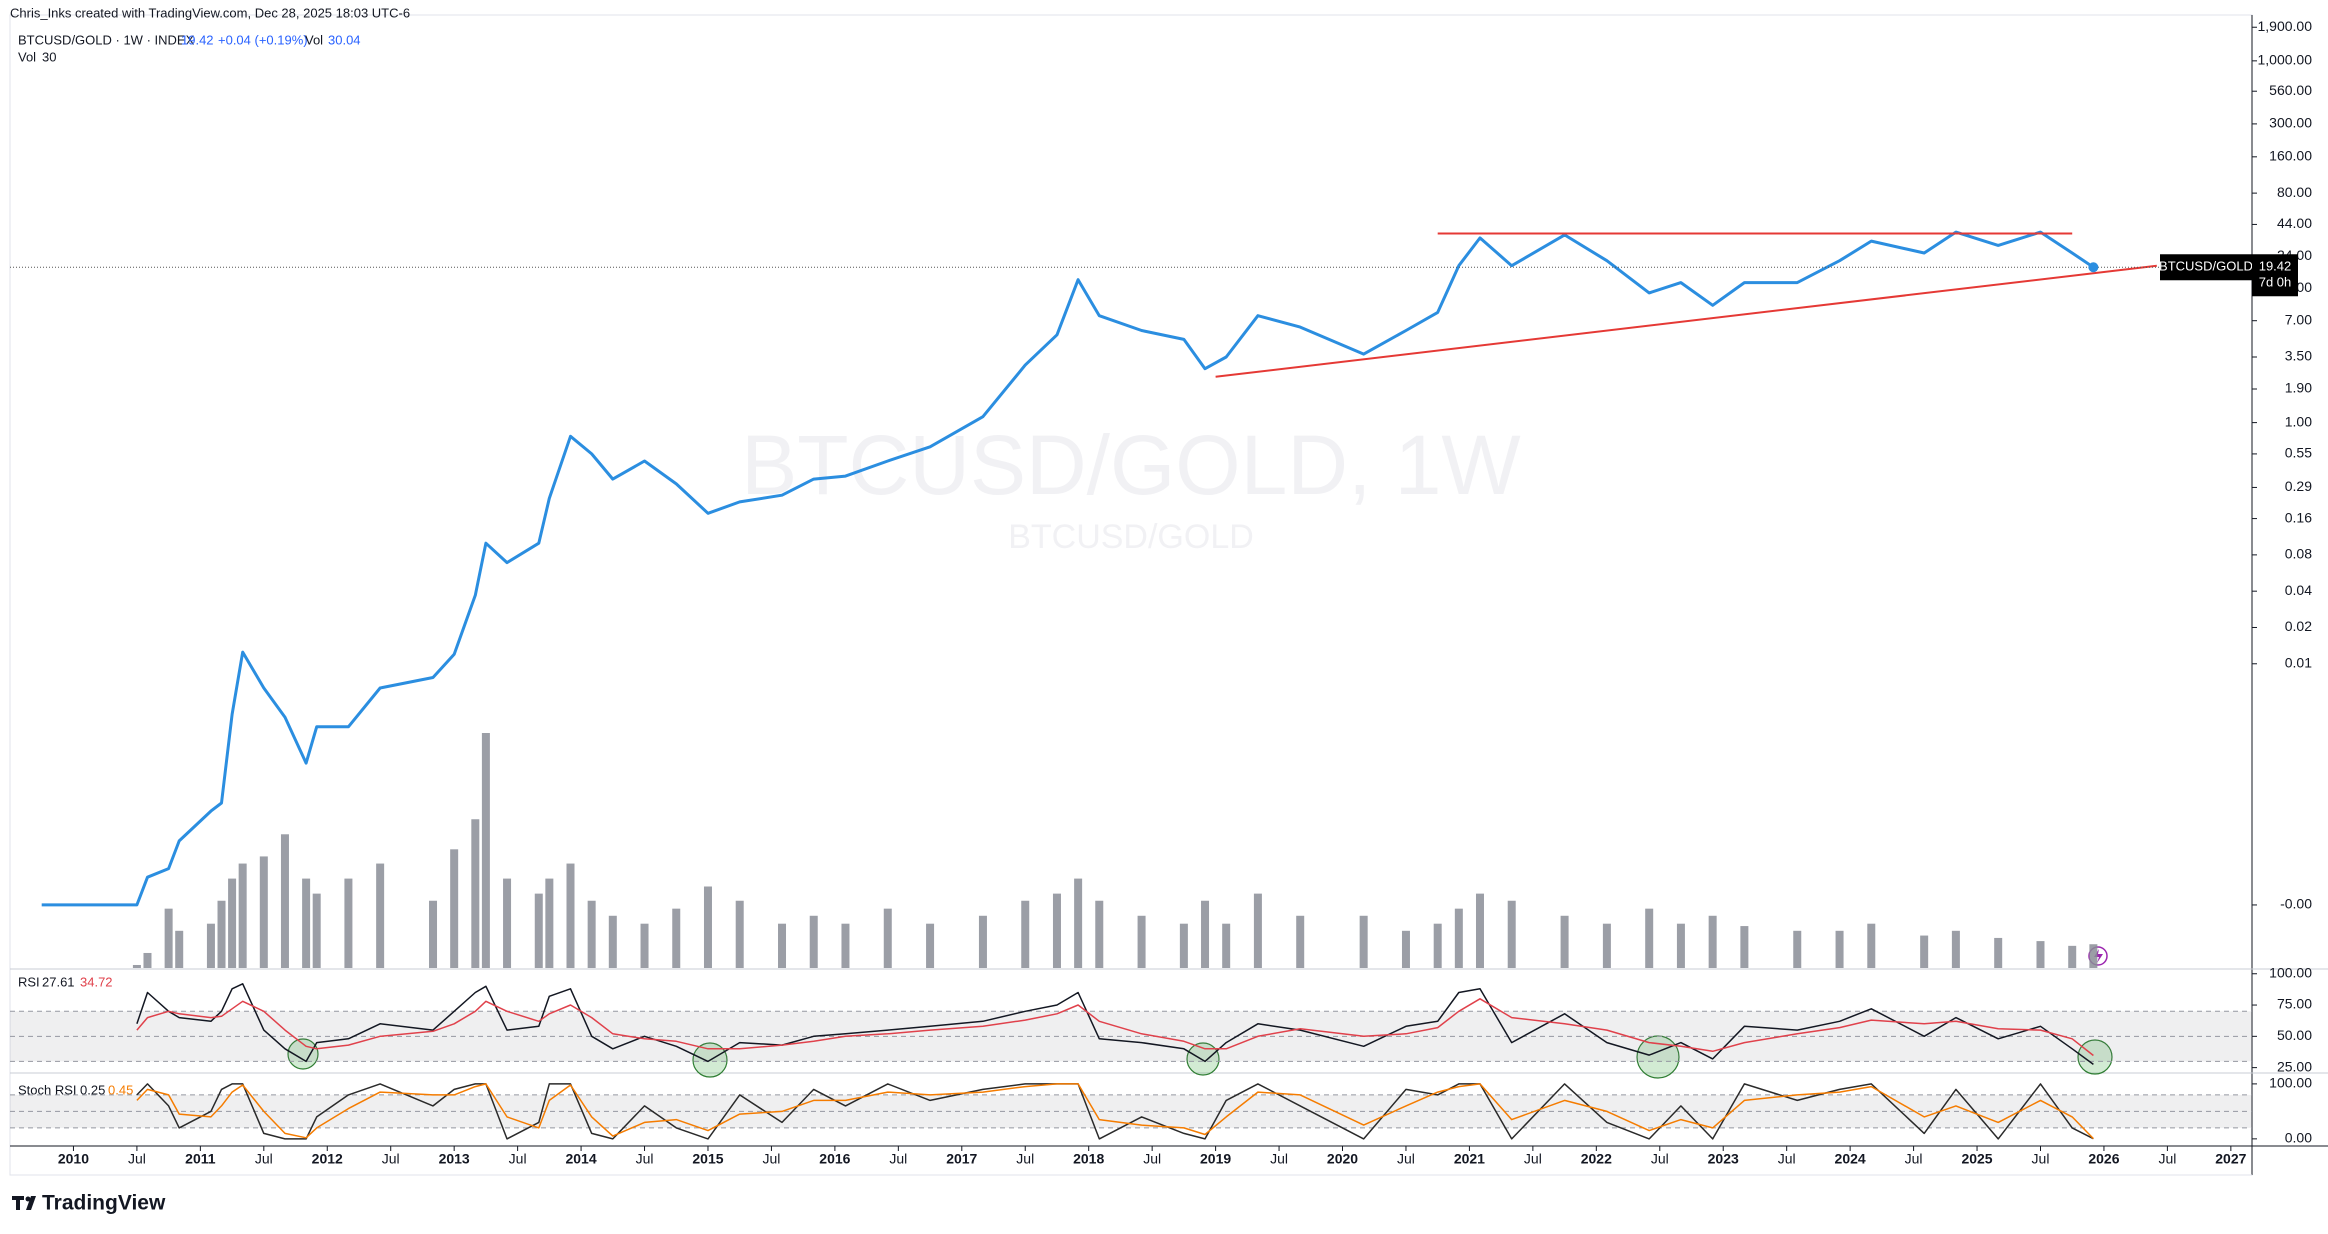  What do you see at coordinates (2093, 267) in the screenshot?
I see `last-price-dot` at bounding box center [2093, 267].